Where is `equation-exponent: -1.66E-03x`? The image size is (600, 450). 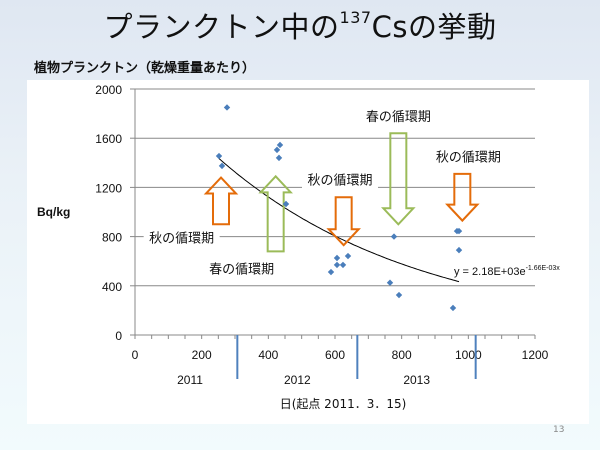 equation-exponent: -1.66E-03x is located at coordinates (543, 268).